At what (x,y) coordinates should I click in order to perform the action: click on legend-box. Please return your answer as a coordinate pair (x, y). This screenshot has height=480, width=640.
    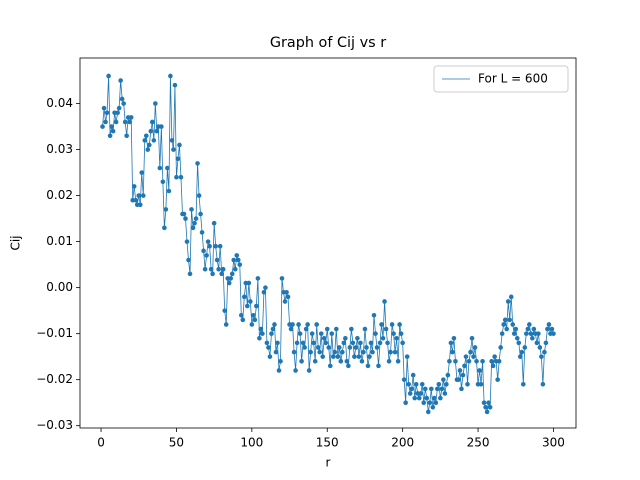
    Looking at the image, I should click on (501, 79).